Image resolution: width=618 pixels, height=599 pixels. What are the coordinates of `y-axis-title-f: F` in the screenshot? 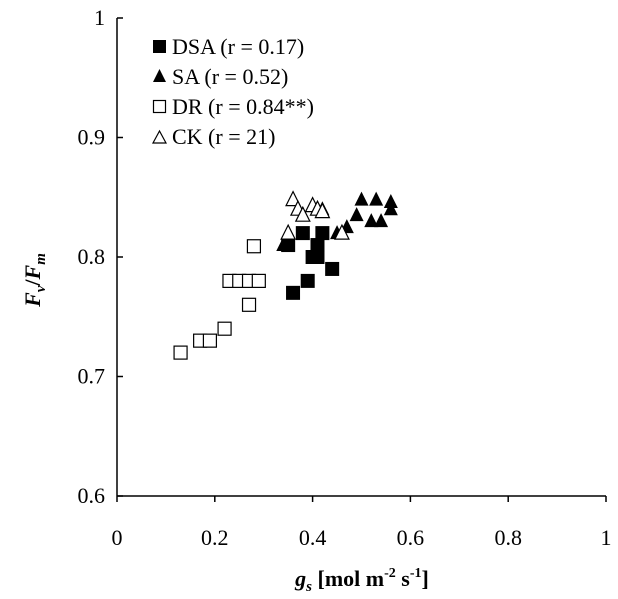 It's located at (32, 300).